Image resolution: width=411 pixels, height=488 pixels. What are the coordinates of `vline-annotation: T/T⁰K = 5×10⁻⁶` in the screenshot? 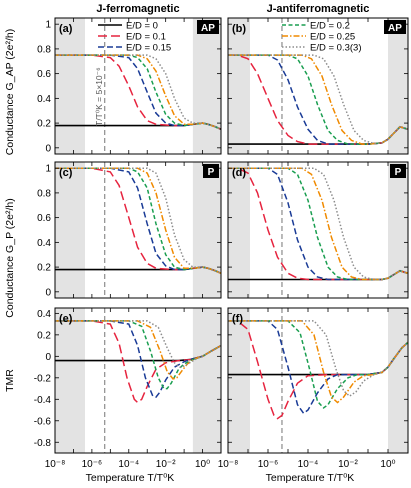 It's located at (99, 96).